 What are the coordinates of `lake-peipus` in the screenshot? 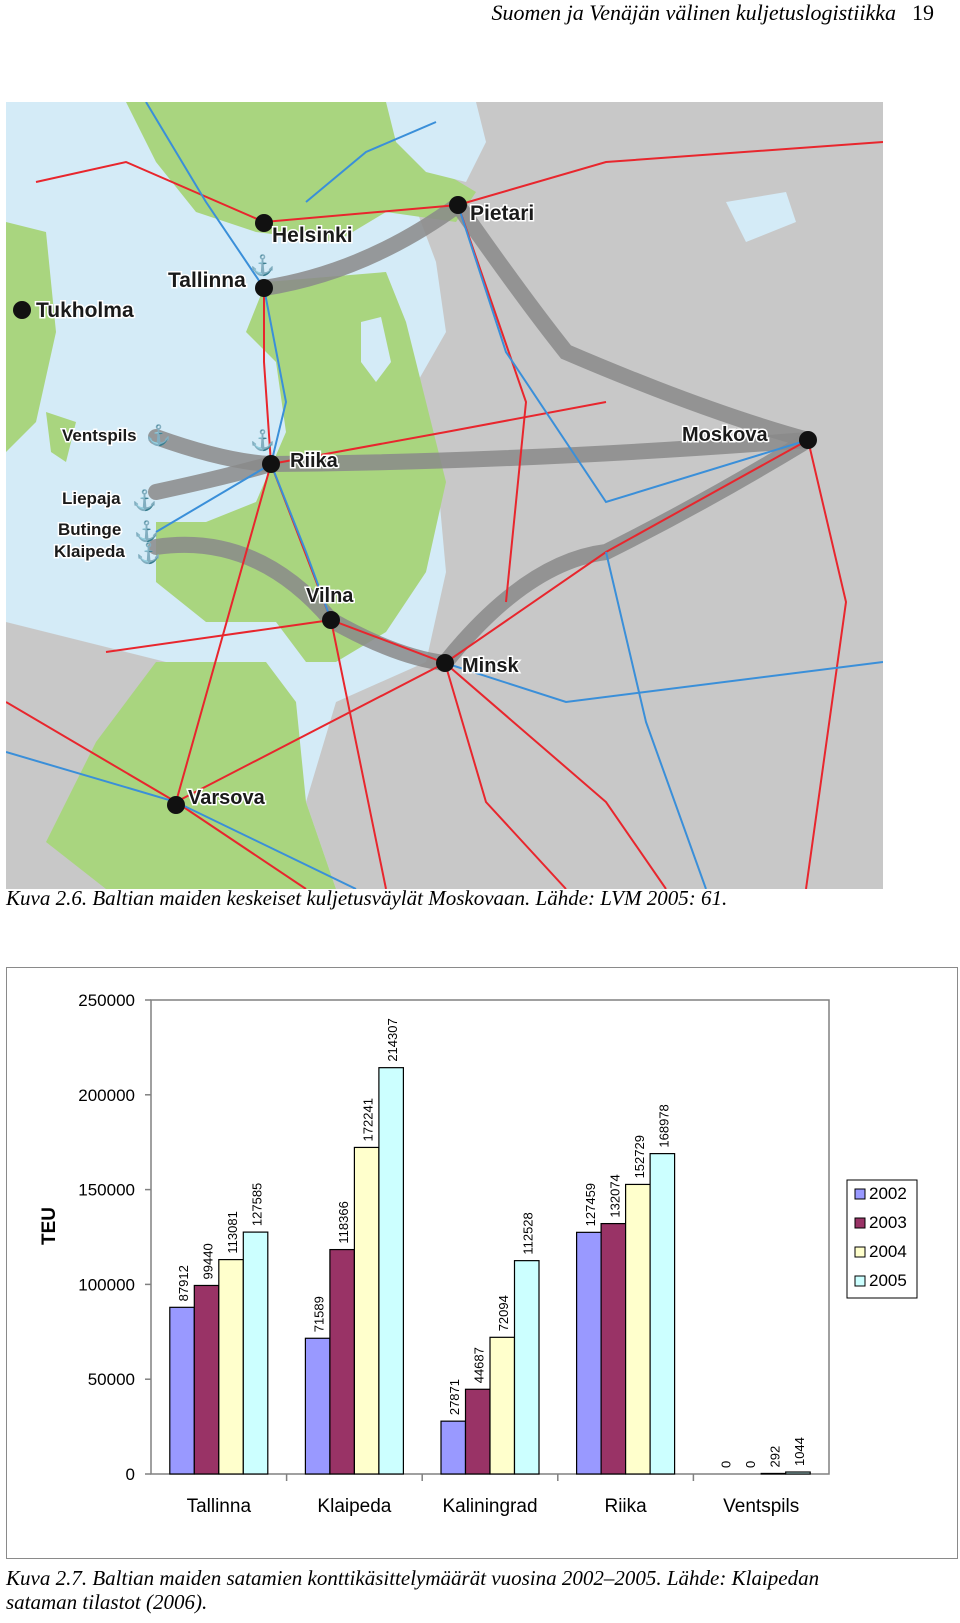 It's located at (376, 349).